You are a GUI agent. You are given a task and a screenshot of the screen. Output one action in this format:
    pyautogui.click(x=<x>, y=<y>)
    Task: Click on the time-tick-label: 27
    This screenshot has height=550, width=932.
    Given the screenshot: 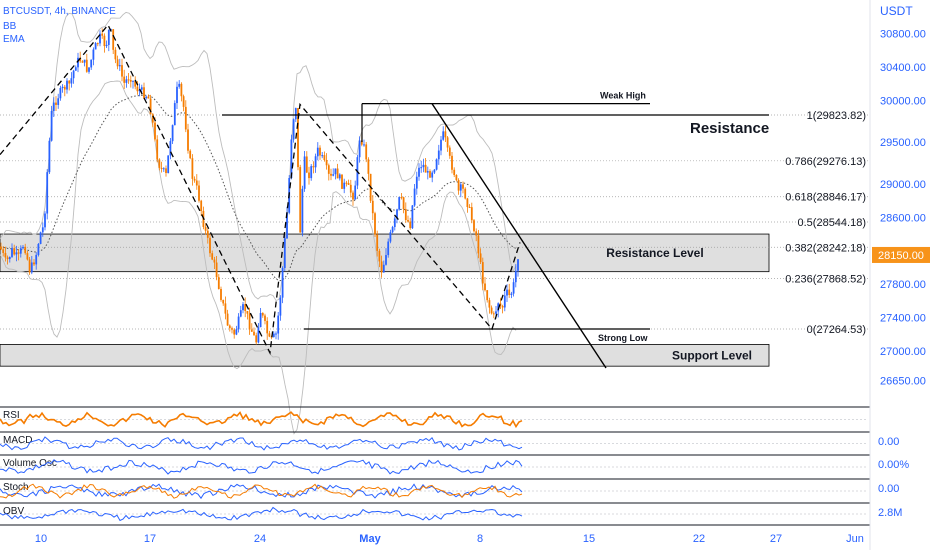 What is the action you would take?
    pyautogui.click(x=776, y=539)
    